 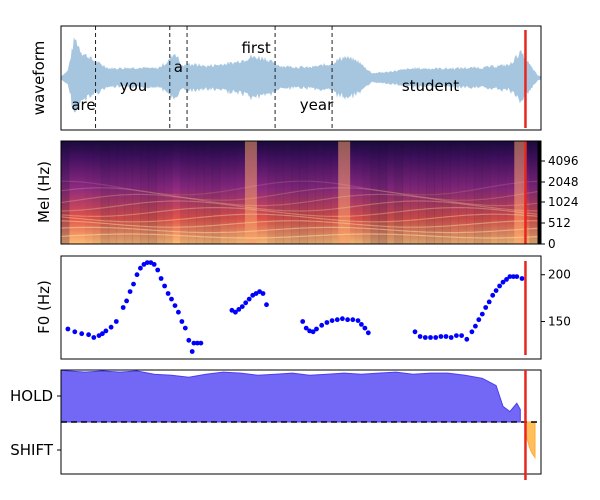 I want to click on mel-y-tick-label: 2048, so click(x=563, y=182).